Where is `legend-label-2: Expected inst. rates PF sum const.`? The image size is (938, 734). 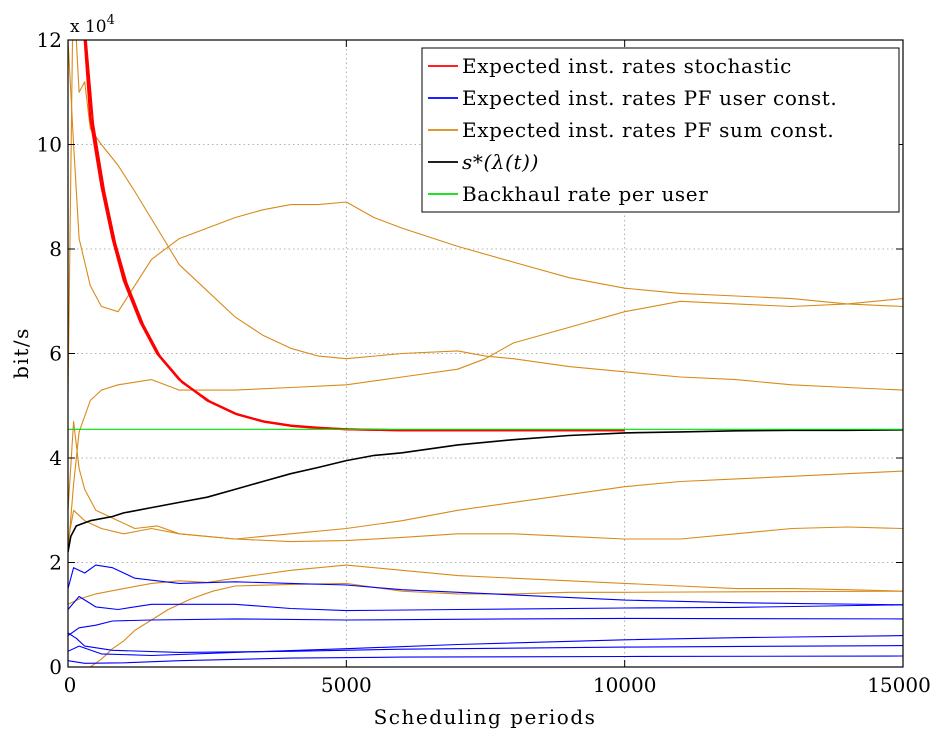 legend-label-2: Expected inst. rates PF sum const. is located at coordinates (648, 130).